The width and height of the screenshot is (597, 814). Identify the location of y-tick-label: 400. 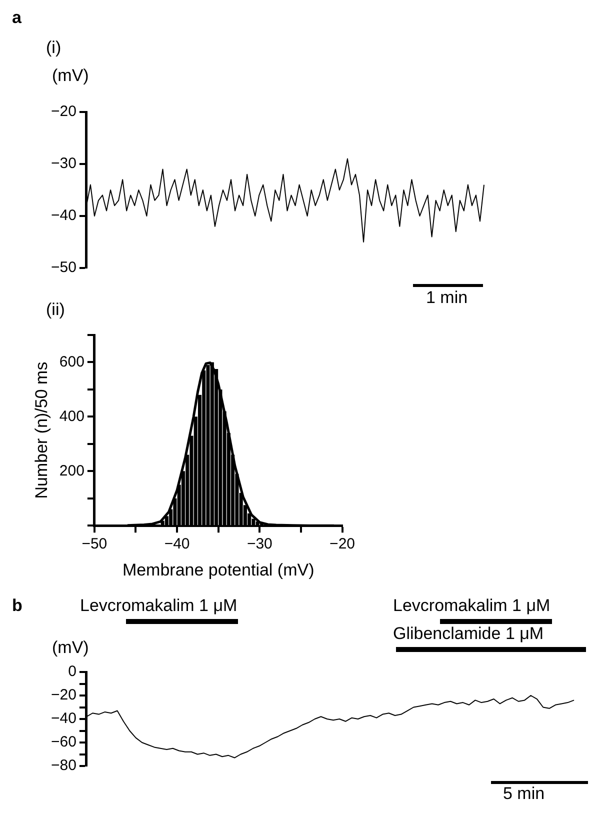
(71, 416).